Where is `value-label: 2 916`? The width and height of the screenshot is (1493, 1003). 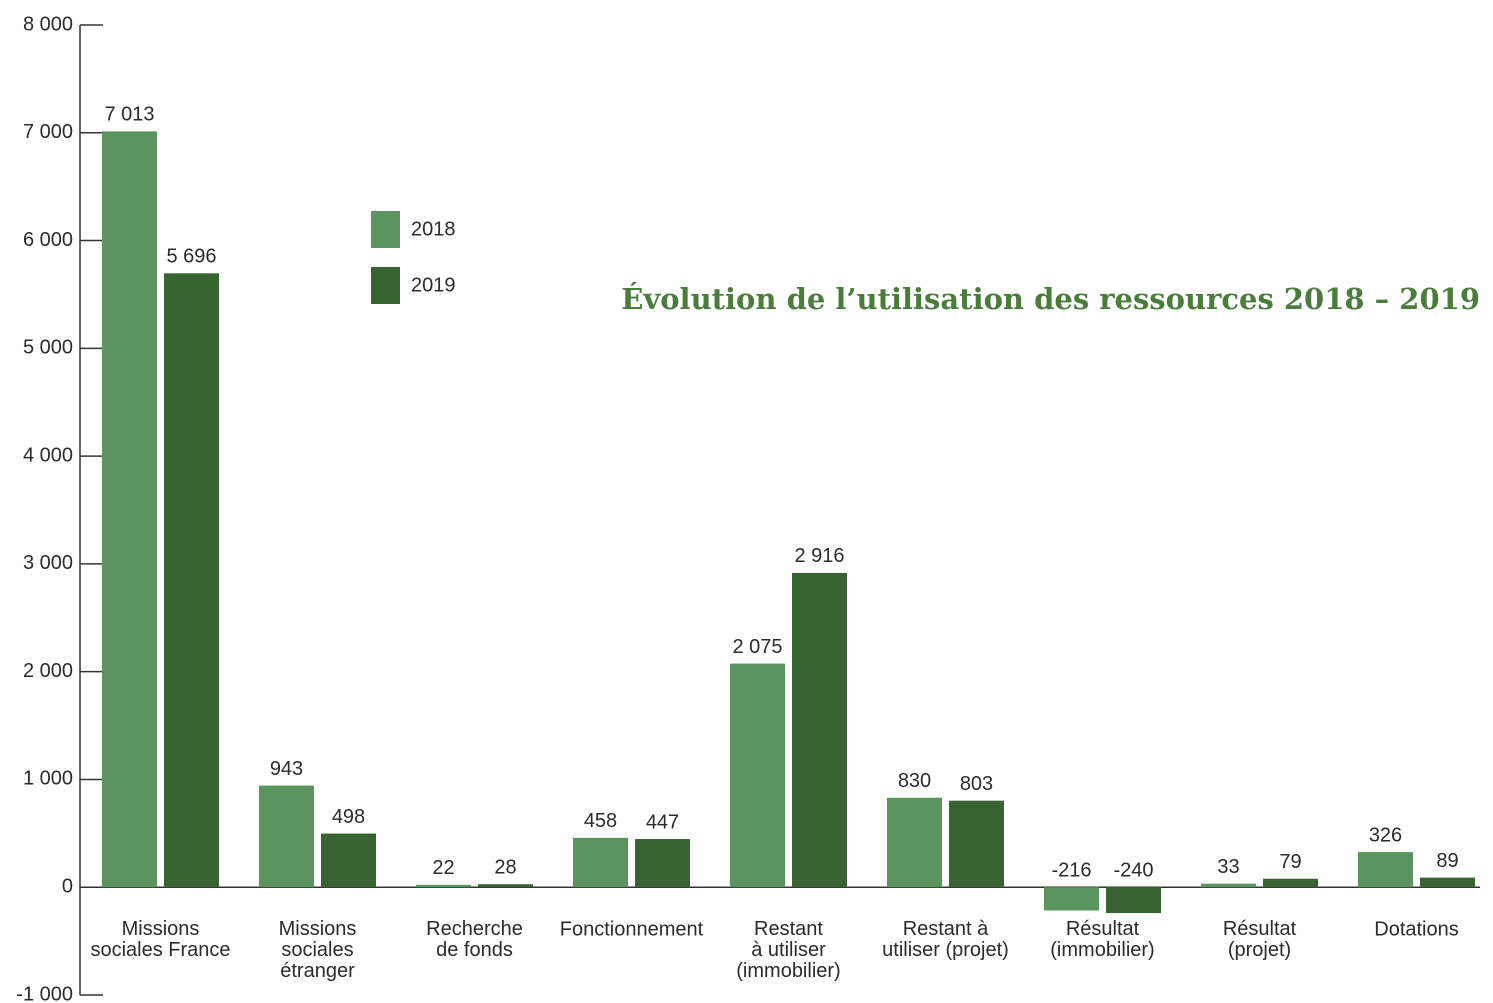
value-label: 2 916 is located at coordinates (819, 556).